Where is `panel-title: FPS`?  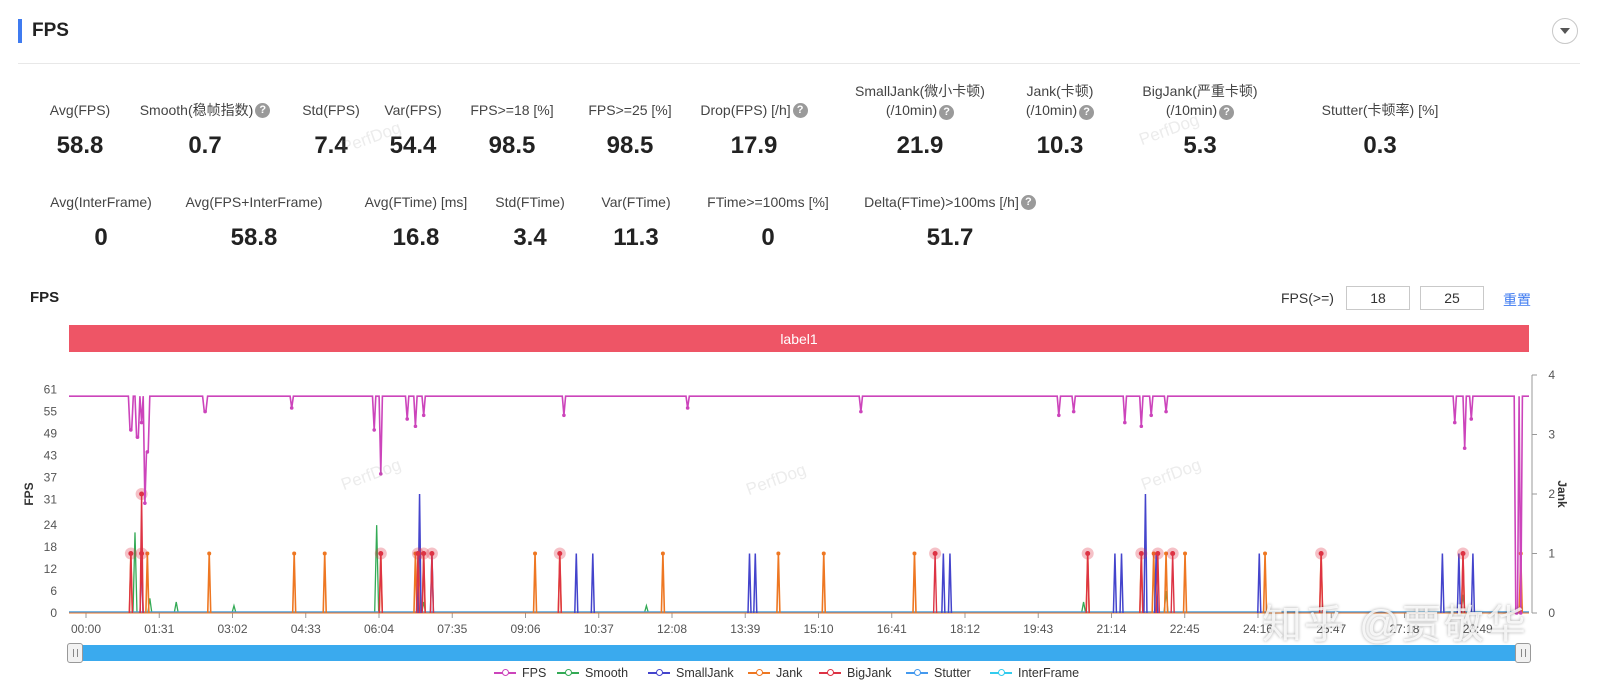 panel-title: FPS is located at coordinates (50, 30).